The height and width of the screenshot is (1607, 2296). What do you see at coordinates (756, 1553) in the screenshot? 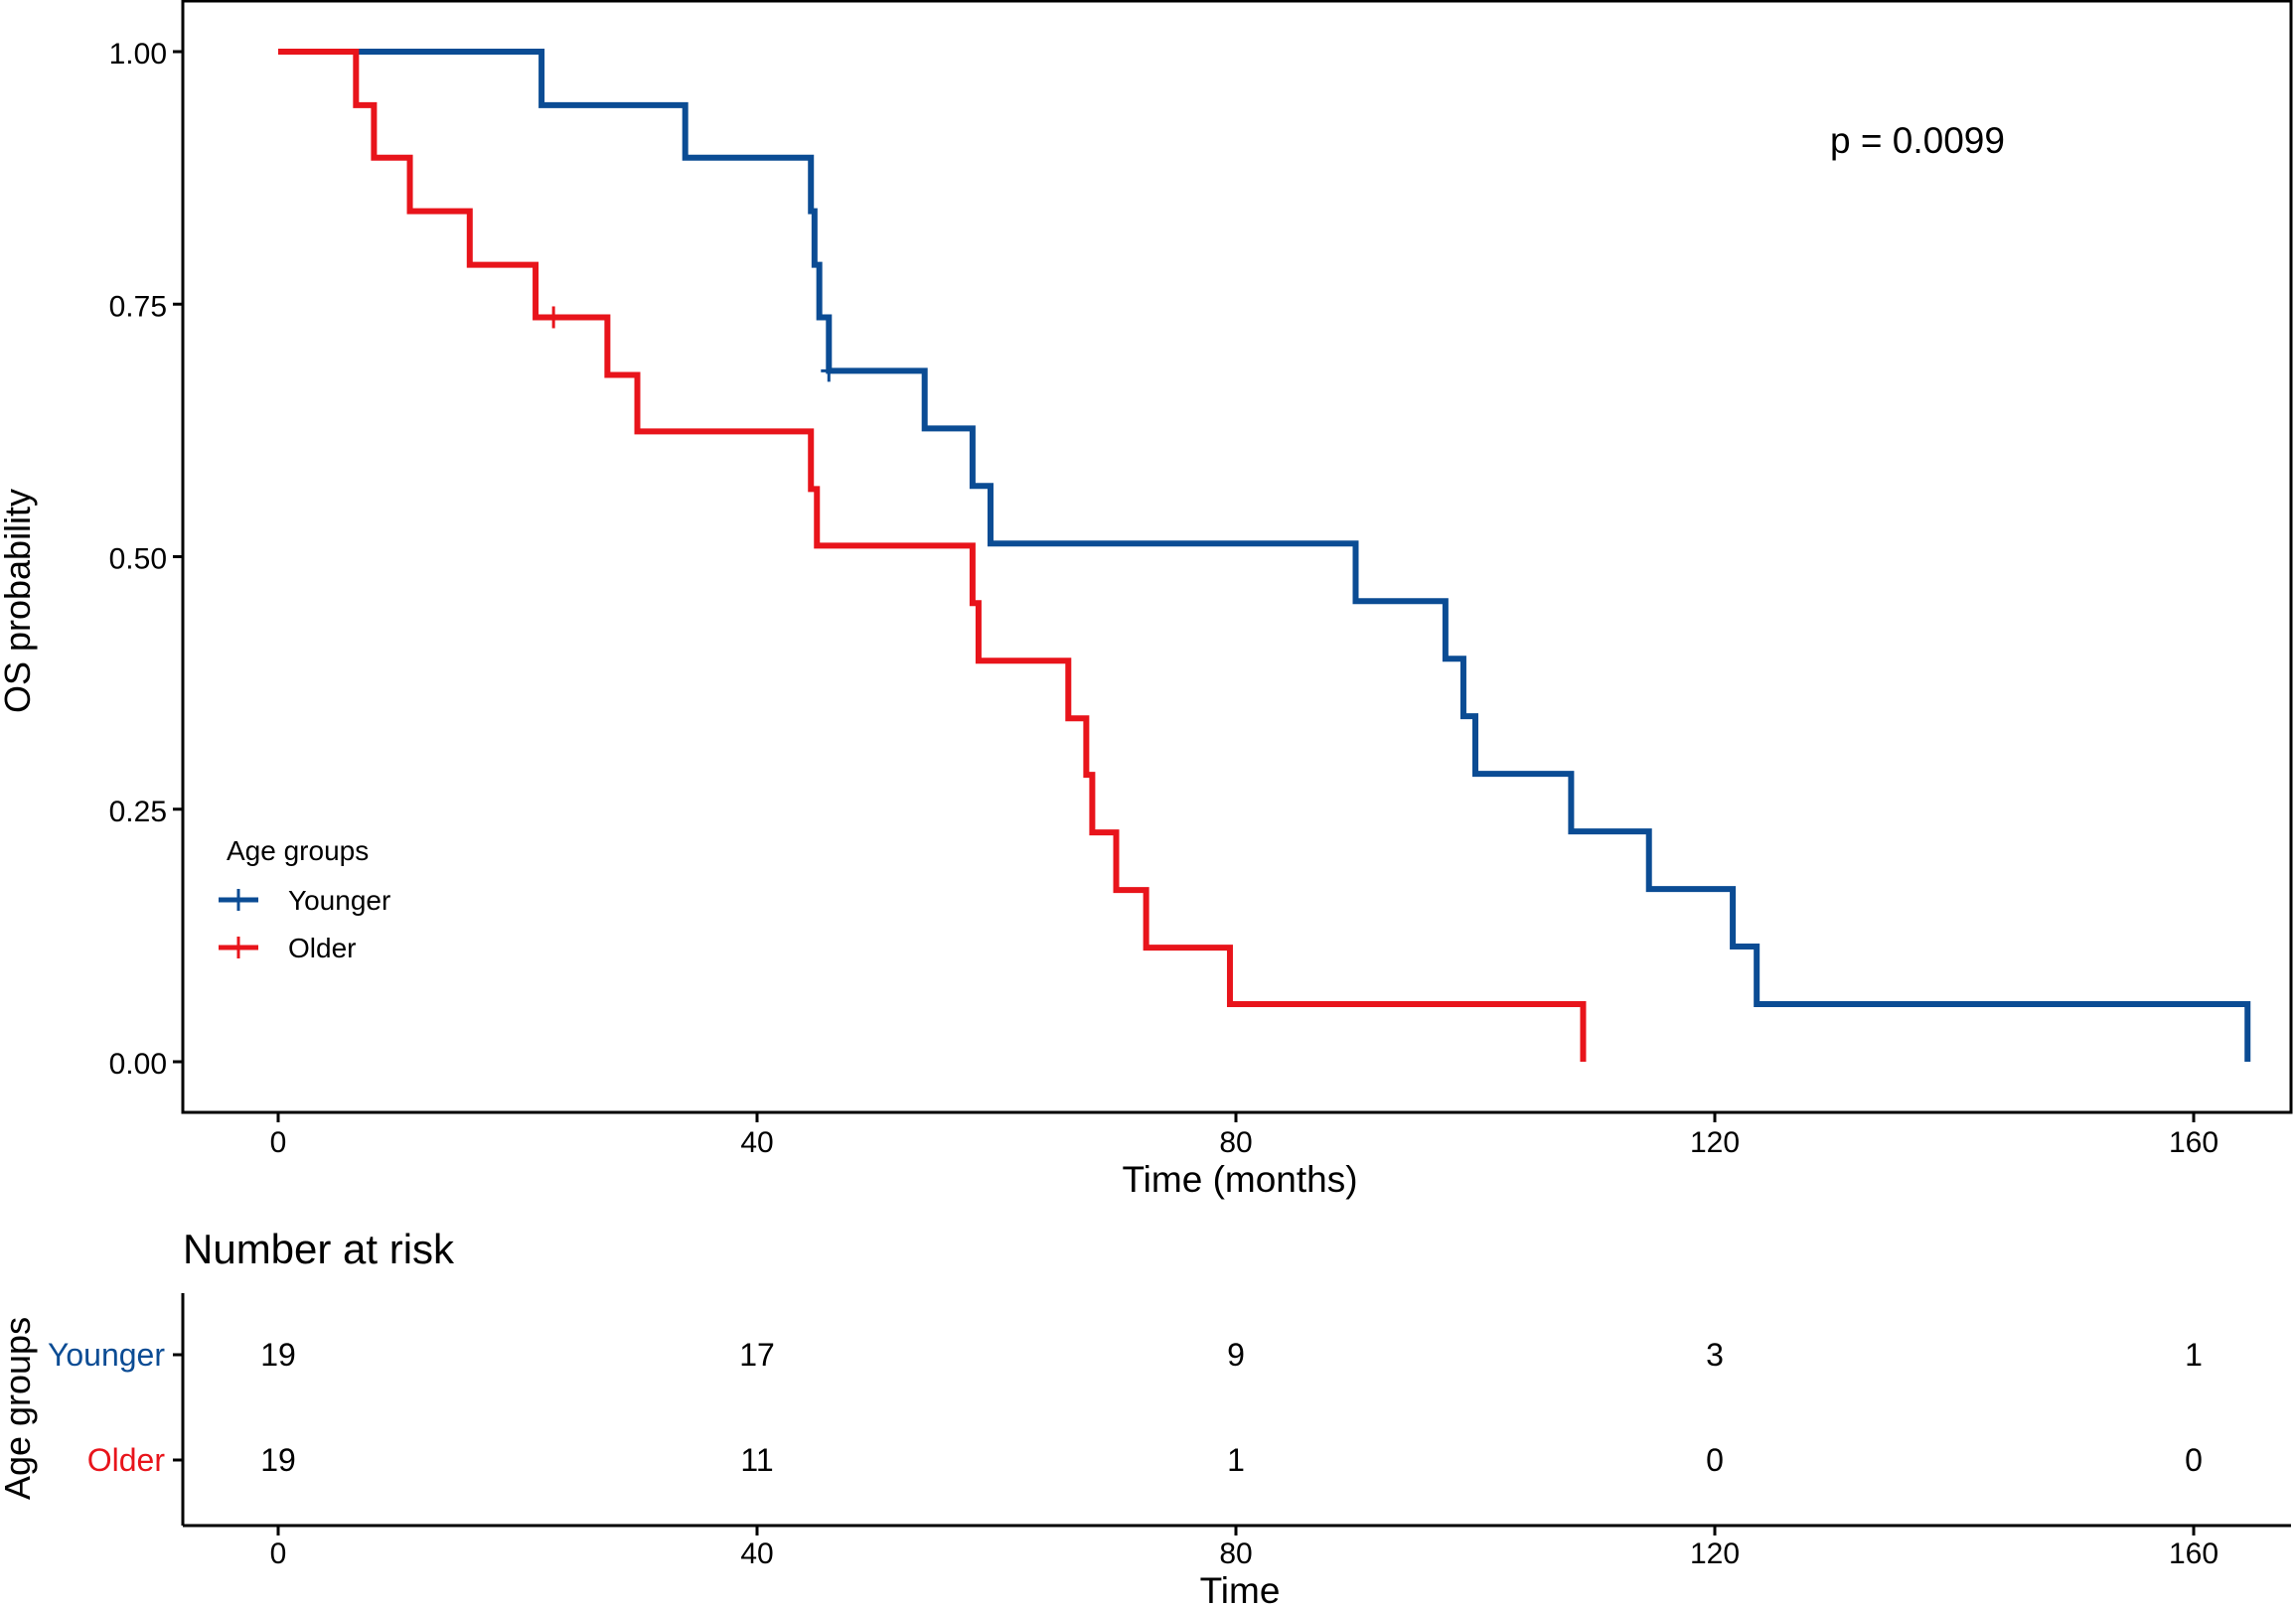
I see `risk-x-tick-label: 40` at bounding box center [756, 1553].